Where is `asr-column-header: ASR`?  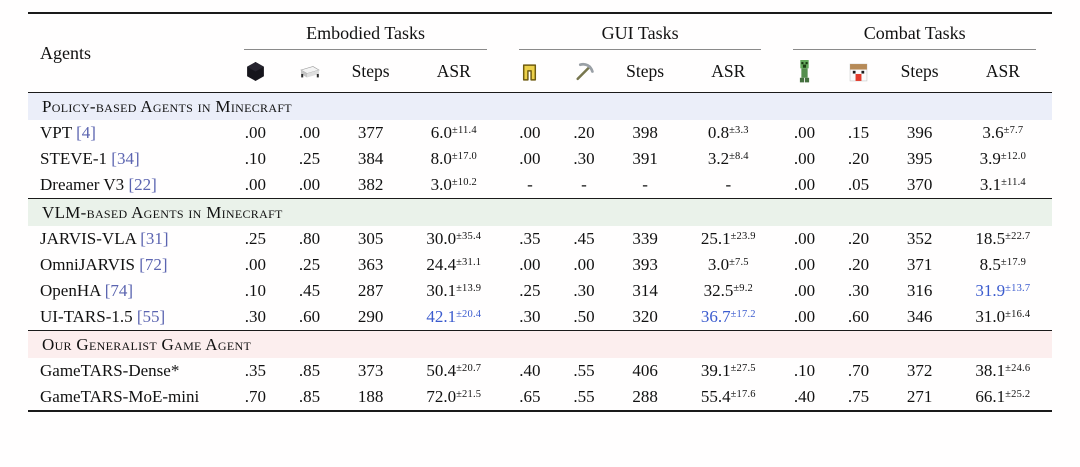 asr-column-header: ASR is located at coordinates (728, 70).